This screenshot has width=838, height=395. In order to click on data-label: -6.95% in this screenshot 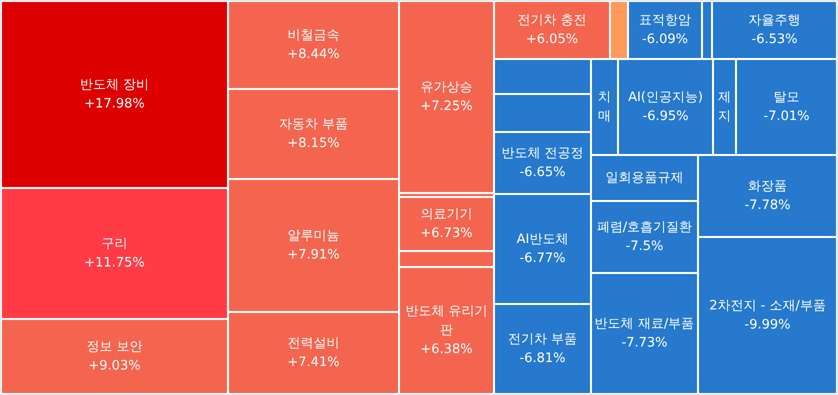, I will do `click(665, 116)`.